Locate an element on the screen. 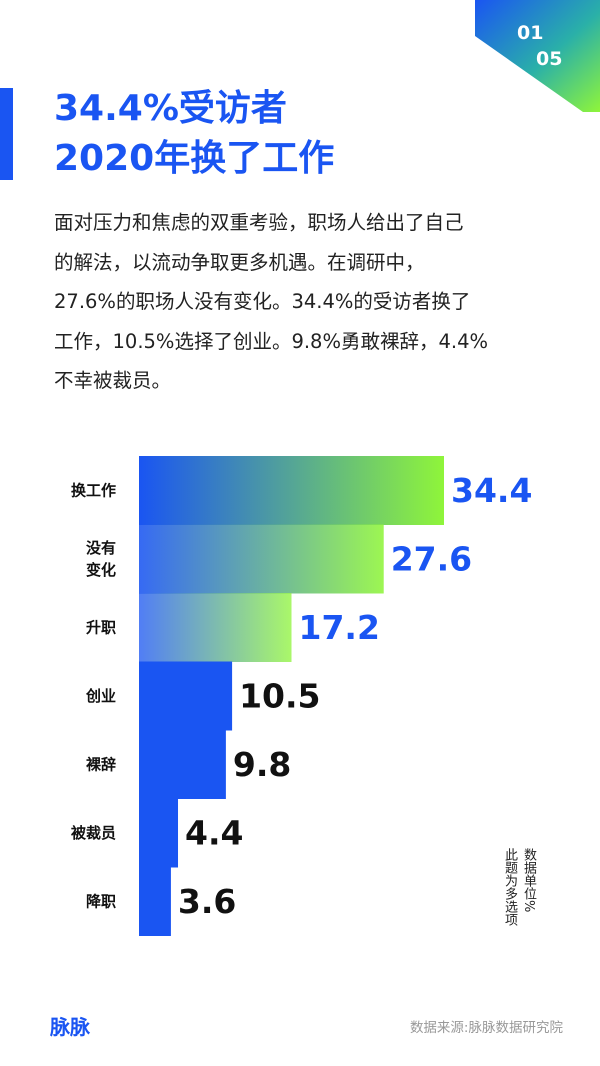  category-label: 创业 is located at coordinates (100, 696).